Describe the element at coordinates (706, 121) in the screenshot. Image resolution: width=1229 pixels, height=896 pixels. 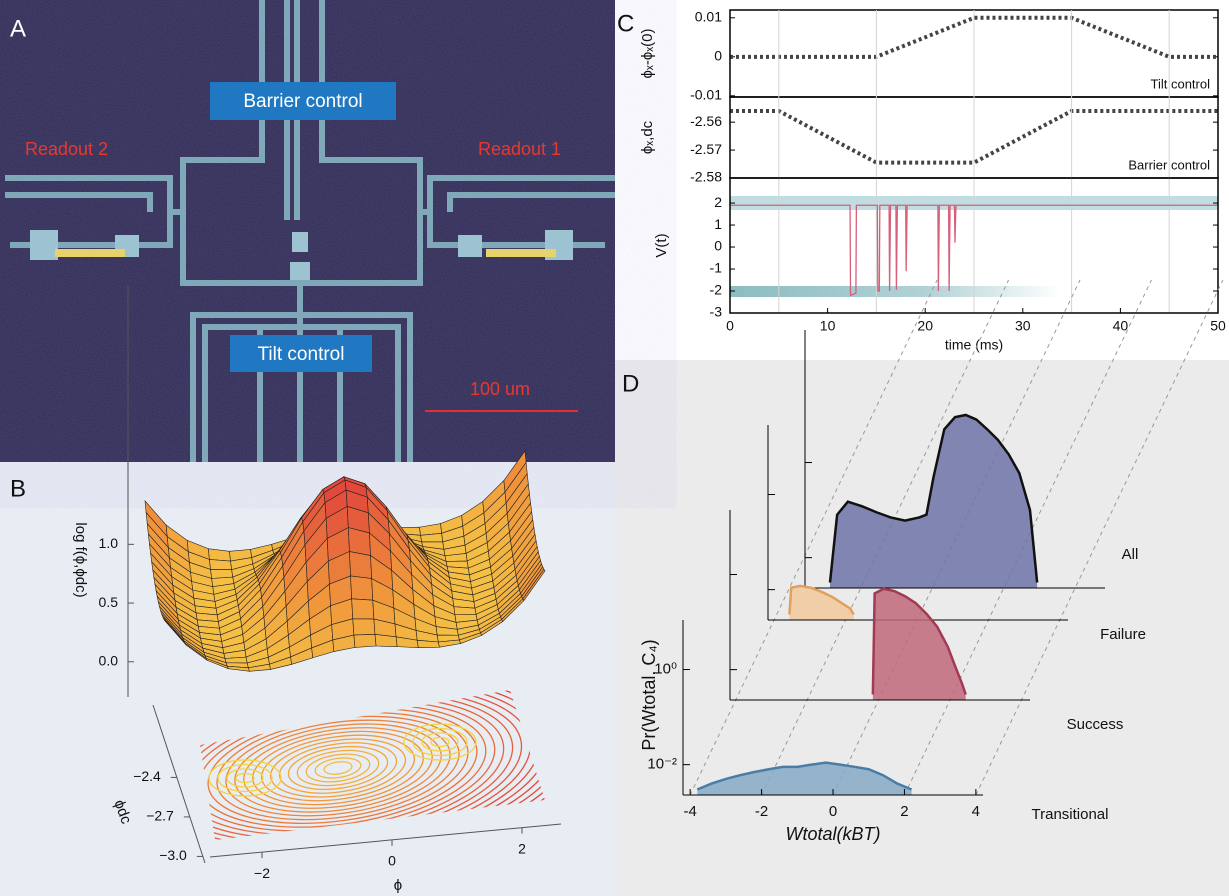
I see `y-tick-label: -2.56` at that location.